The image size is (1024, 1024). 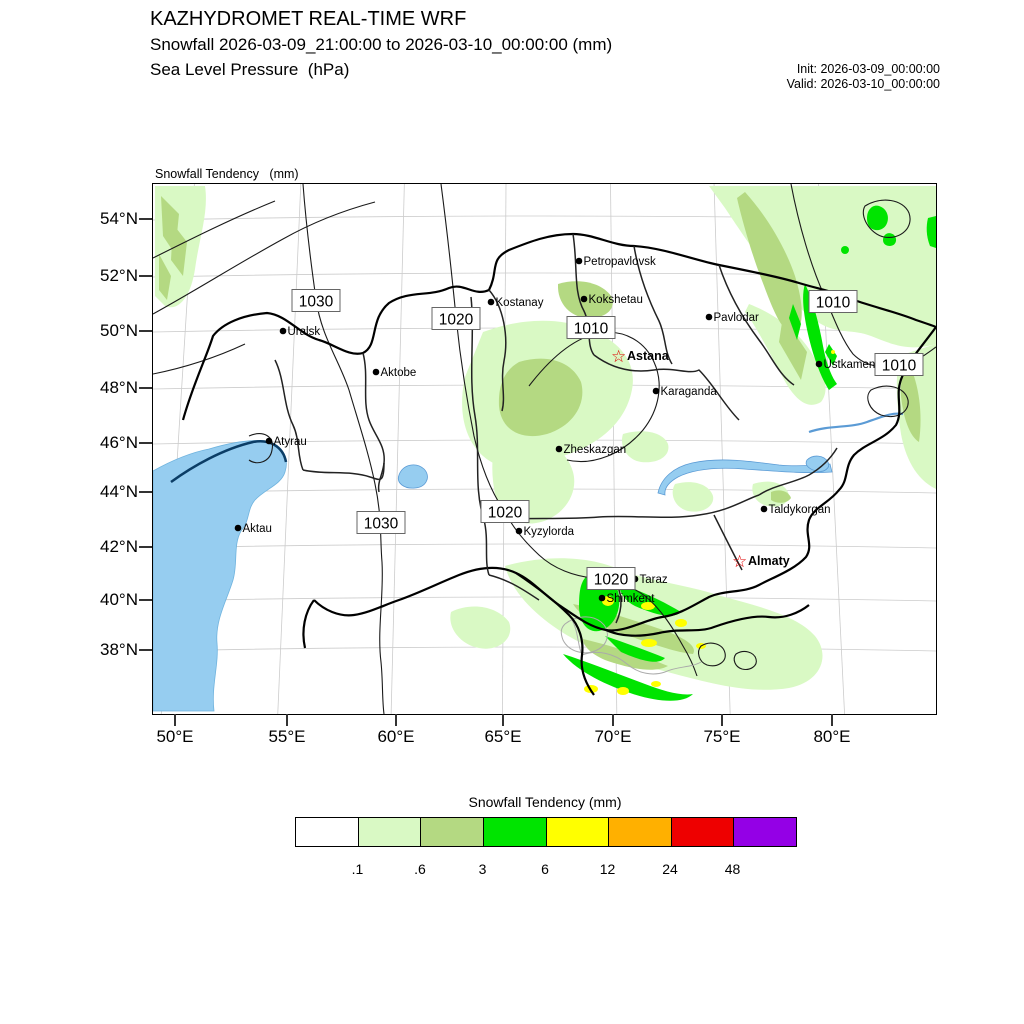 What do you see at coordinates (737, 318) in the screenshot?
I see `city-label: Pavlodar` at bounding box center [737, 318].